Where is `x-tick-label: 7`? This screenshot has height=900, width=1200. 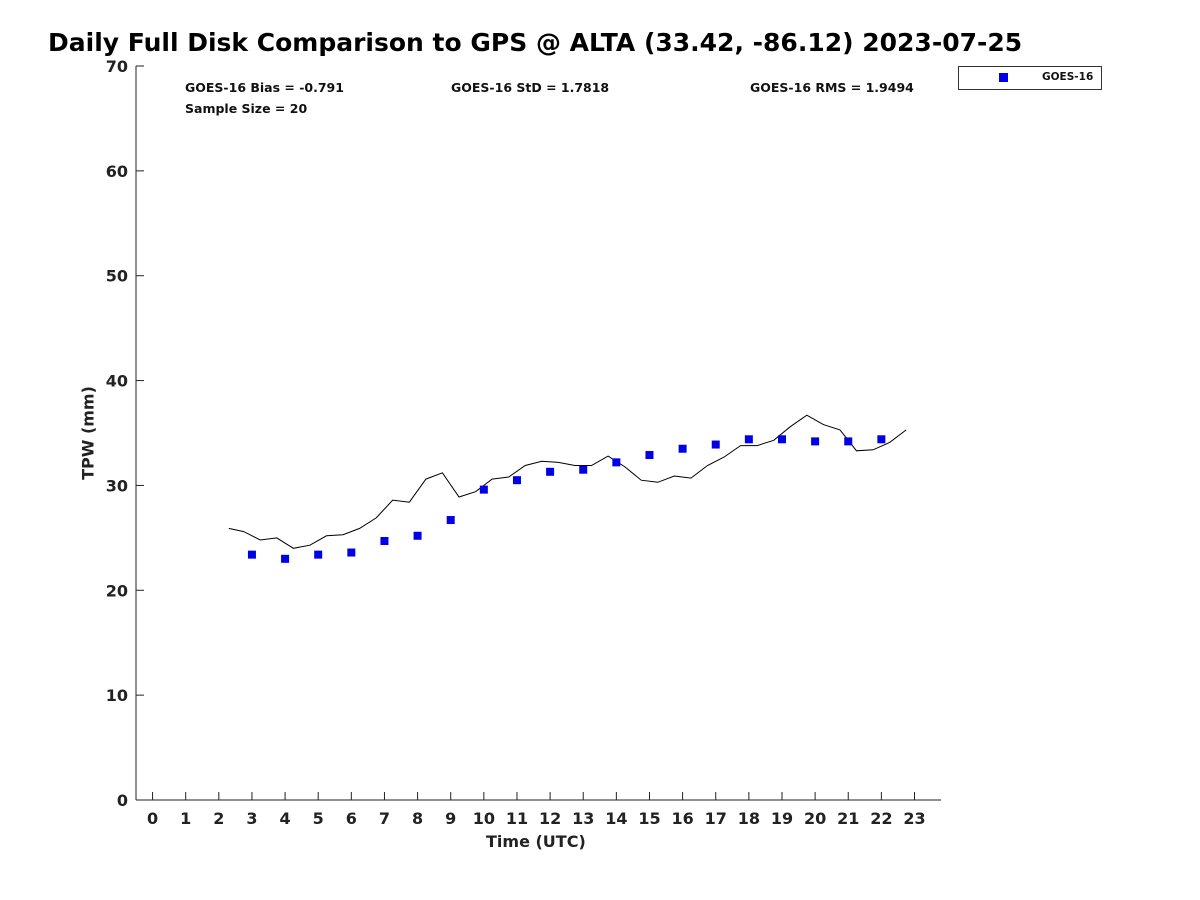
x-tick-label: 7 is located at coordinates (384, 818).